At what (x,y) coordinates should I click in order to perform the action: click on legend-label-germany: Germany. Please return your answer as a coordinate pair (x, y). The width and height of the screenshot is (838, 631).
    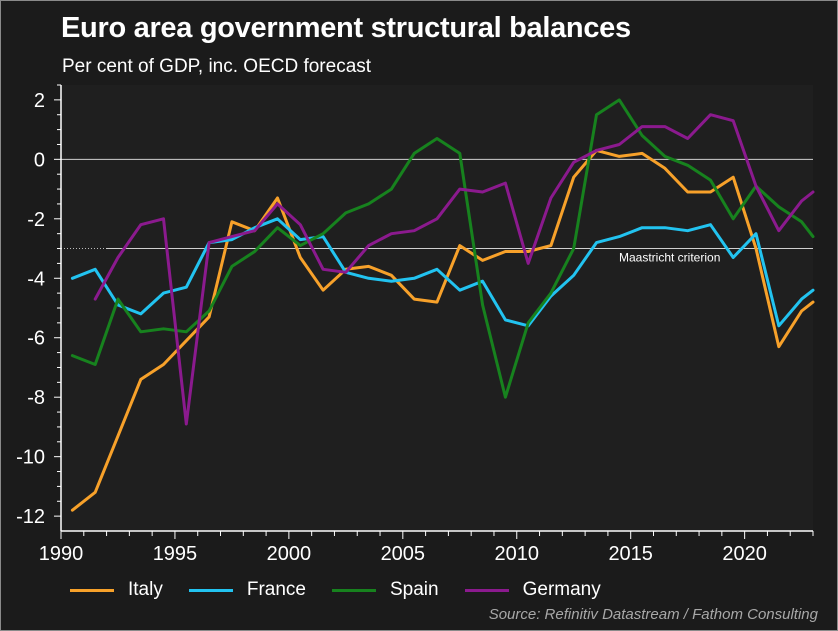
    Looking at the image, I should click on (561, 589).